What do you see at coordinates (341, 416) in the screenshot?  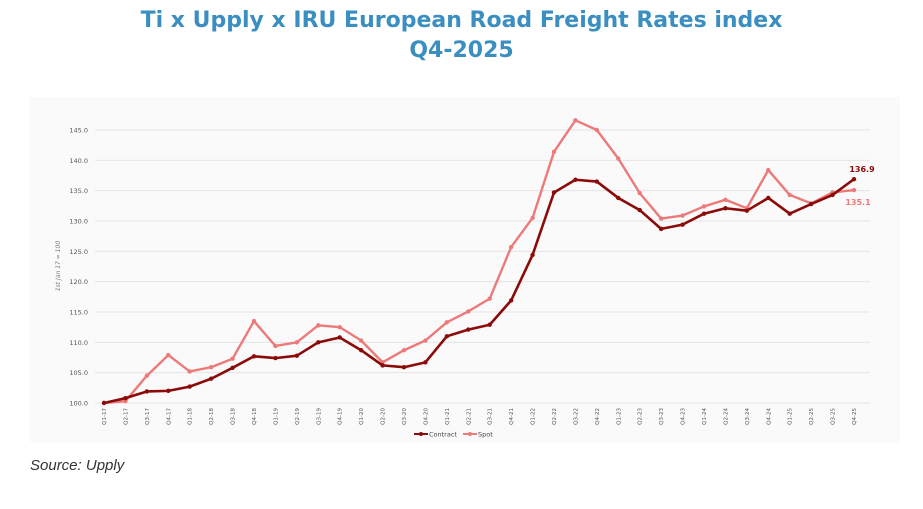 I see `x-tick-label: Q4-19` at bounding box center [341, 416].